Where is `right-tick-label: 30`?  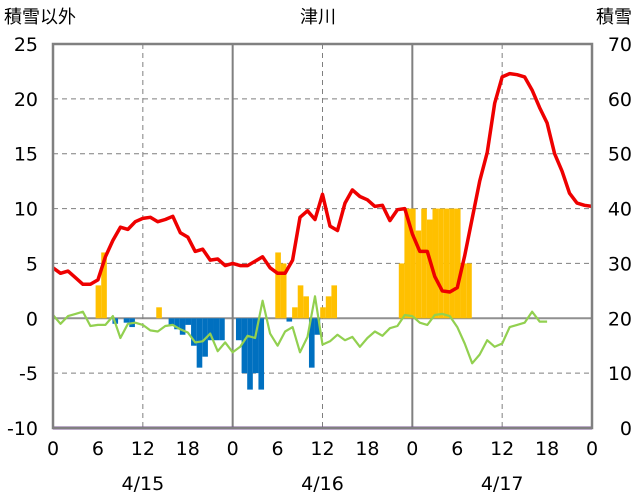
right-tick-label: 30 is located at coordinates (620, 264).